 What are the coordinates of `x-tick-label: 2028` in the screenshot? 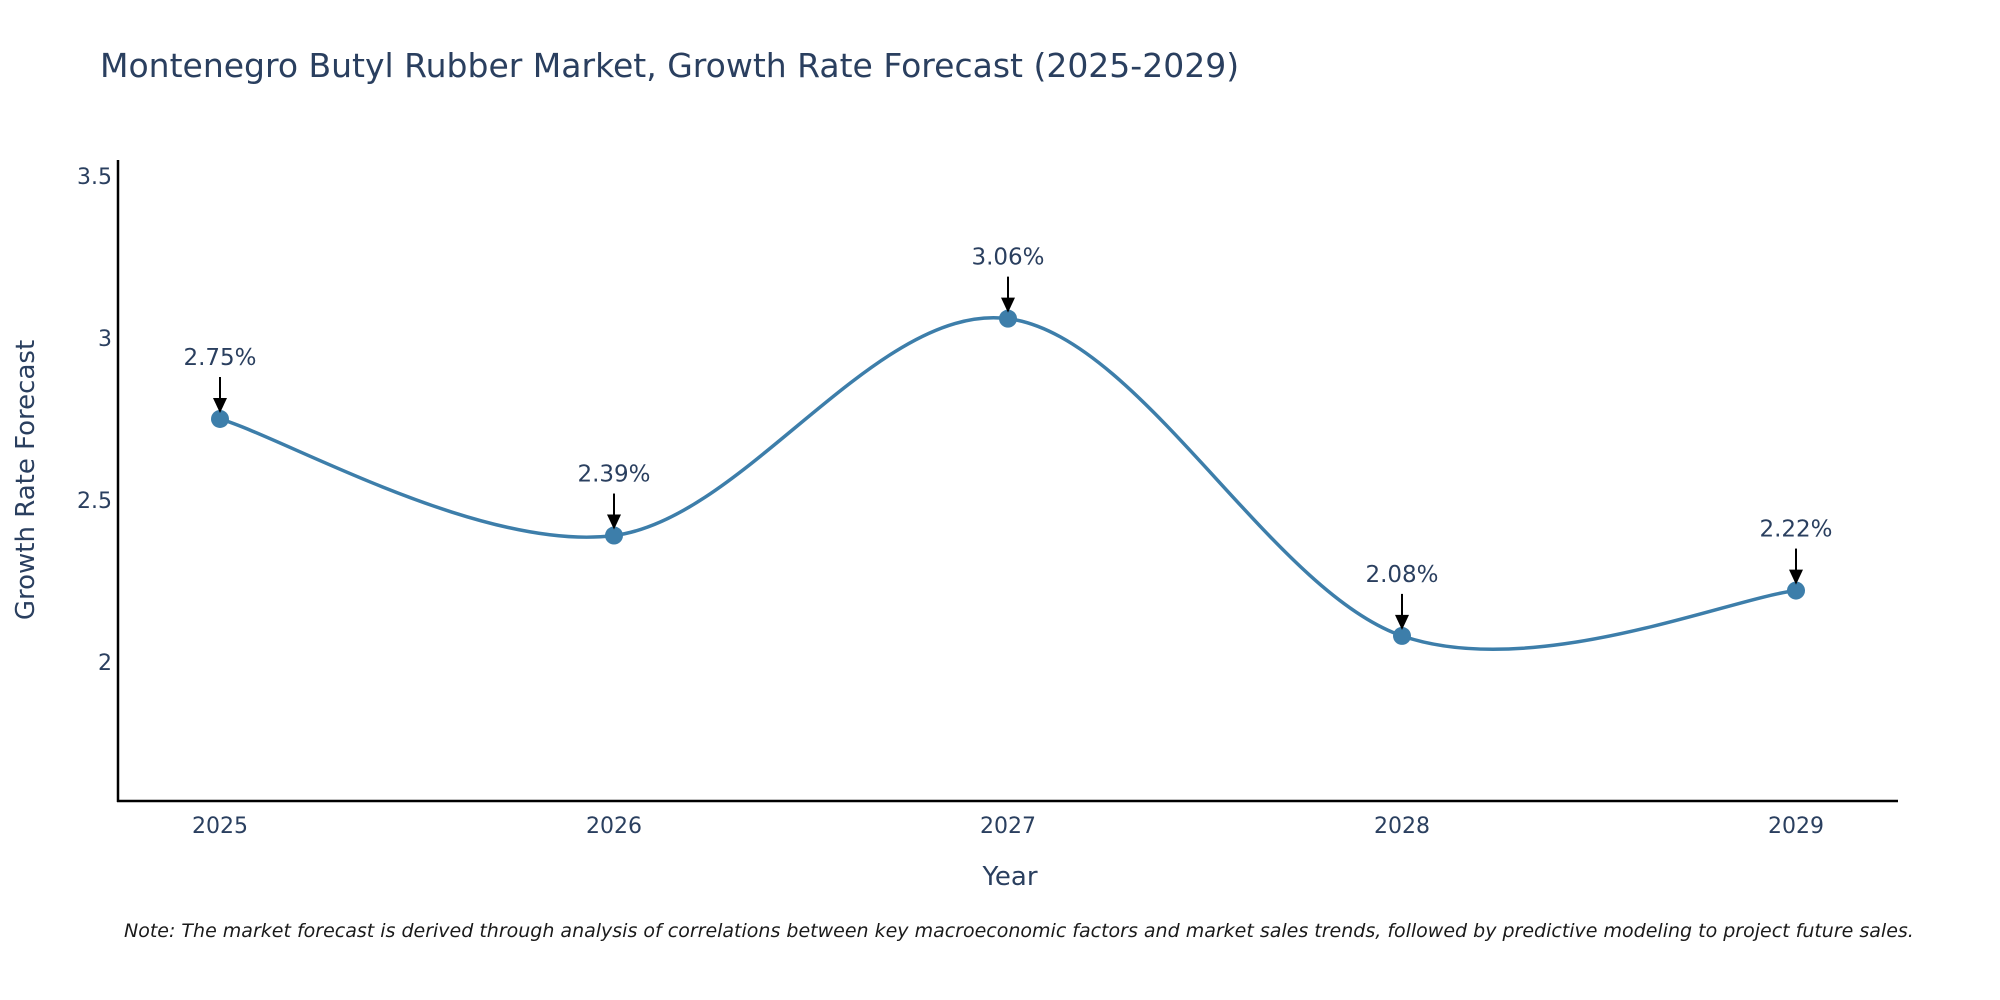 It's located at (1402, 826).